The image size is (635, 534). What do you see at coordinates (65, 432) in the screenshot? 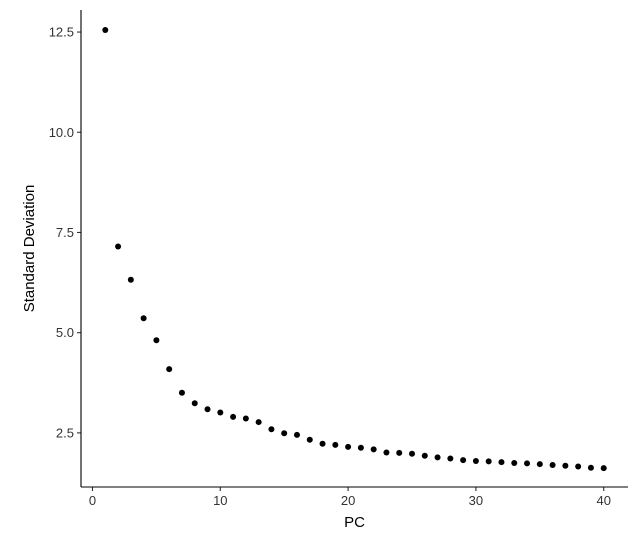
I see `y-tick-label: 2.5` at bounding box center [65, 432].